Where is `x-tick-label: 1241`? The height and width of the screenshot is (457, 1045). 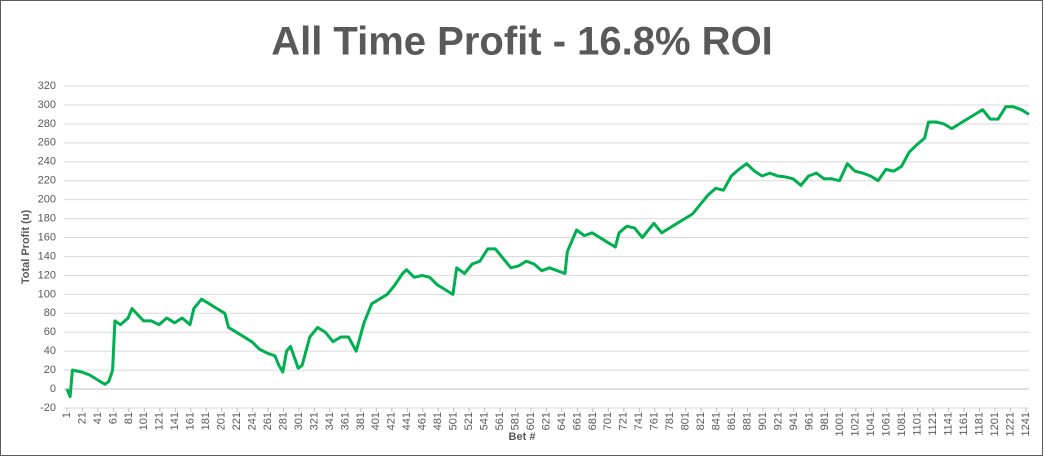 x-tick-label: 1241 is located at coordinates (1026, 424).